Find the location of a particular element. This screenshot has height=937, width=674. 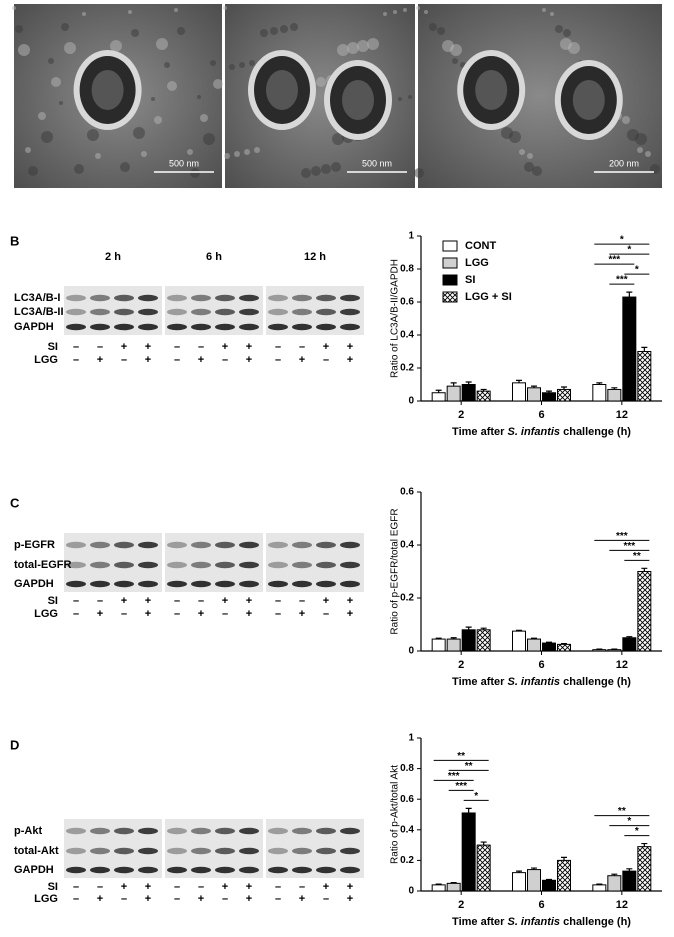

y-tick-label: 1 is located at coordinates (411, 738).